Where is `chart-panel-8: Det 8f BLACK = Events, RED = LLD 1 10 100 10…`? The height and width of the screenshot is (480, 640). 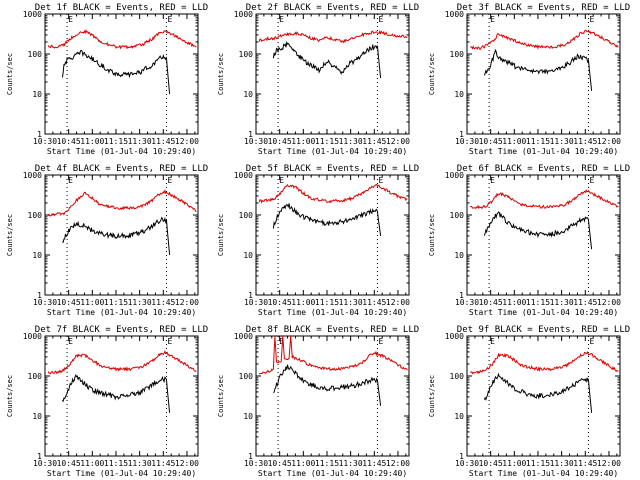 chart-panel-8: Det 8f BLACK = Events, RED = LLD 1 10 100 10… is located at coordinates (318, 401).